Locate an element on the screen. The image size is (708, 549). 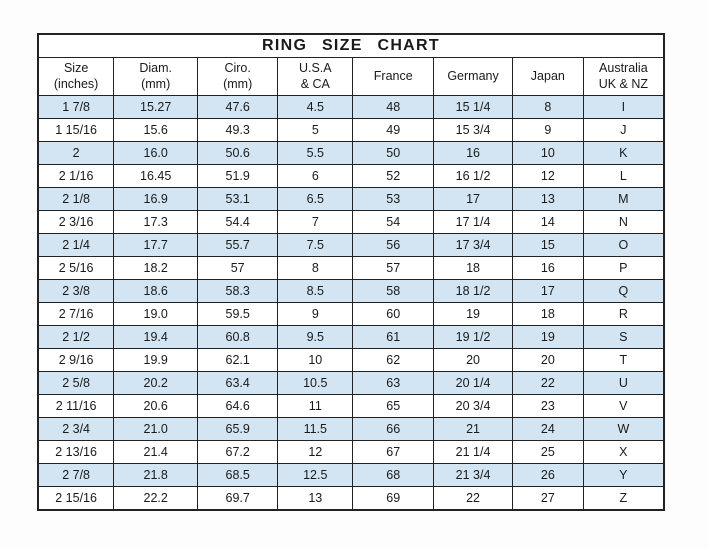
table-cell: 2 3/8 is located at coordinates (76, 291).